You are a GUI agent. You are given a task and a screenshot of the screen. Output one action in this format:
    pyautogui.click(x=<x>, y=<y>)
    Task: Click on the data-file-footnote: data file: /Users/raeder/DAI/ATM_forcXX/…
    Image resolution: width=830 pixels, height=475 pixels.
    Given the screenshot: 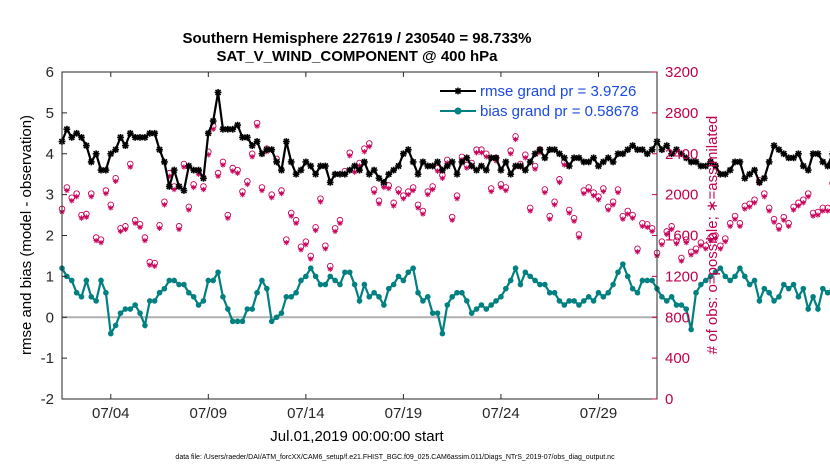 What is the action you would take?
    pyautogui.click(x=395, y=457)
    